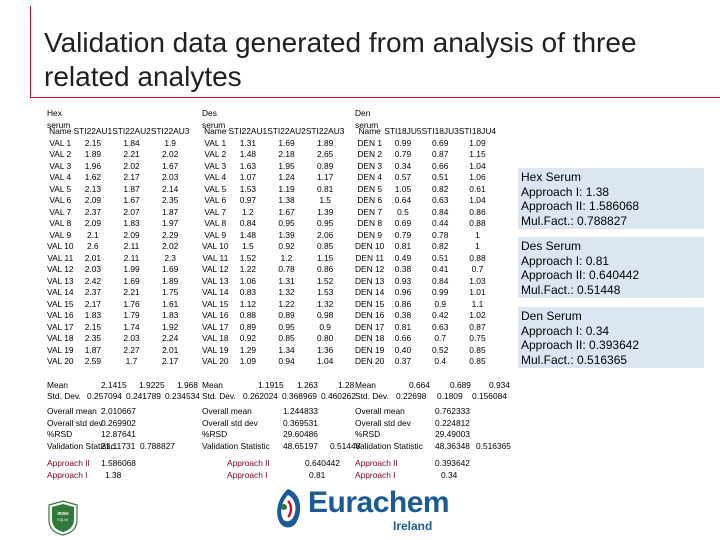 The height and width of the screenshot is (540, 720). What do you see at coordinates (273, 305) in the screenshot?
I see `table-row: VAL 15 1.12 1.22 1.32` at bounding box center [273, 305].